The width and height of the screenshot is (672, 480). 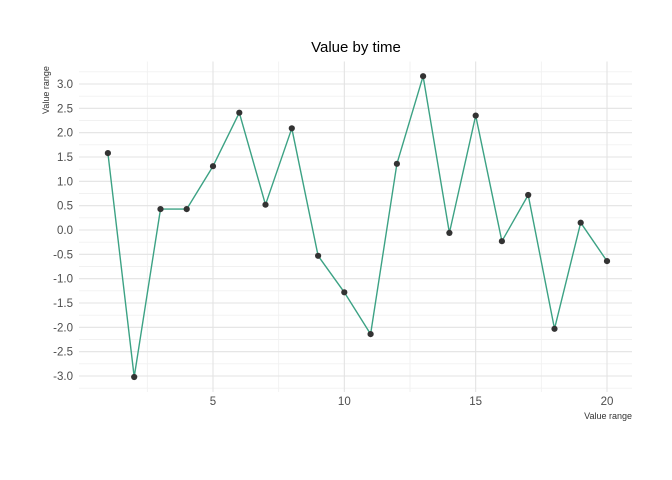 What do you see at coordinates (63, 280) in the screenshot?
I see `y-tick-label: -1.0` at bounding box center [63, 280].